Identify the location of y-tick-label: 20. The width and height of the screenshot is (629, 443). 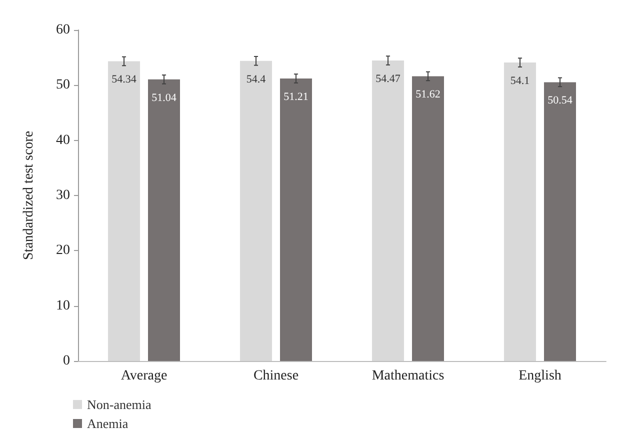
(63, 250).